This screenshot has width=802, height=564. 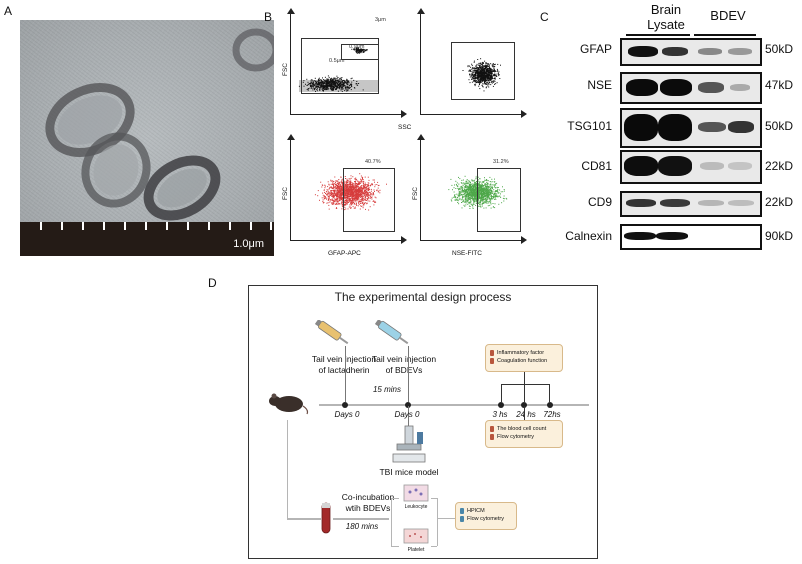 What do you see at coordinates (409, 472) in the screenshot?
I see `tbi-model-label: TBI mice model` at bounding box center [409, 472].